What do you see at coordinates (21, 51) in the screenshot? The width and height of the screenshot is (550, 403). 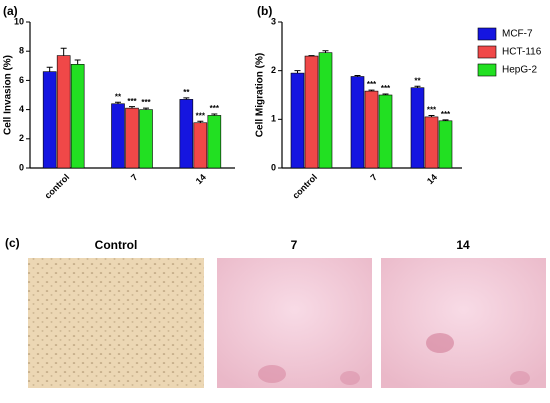 I see `y-tick-label: 8` at bounding box center [21, 51].